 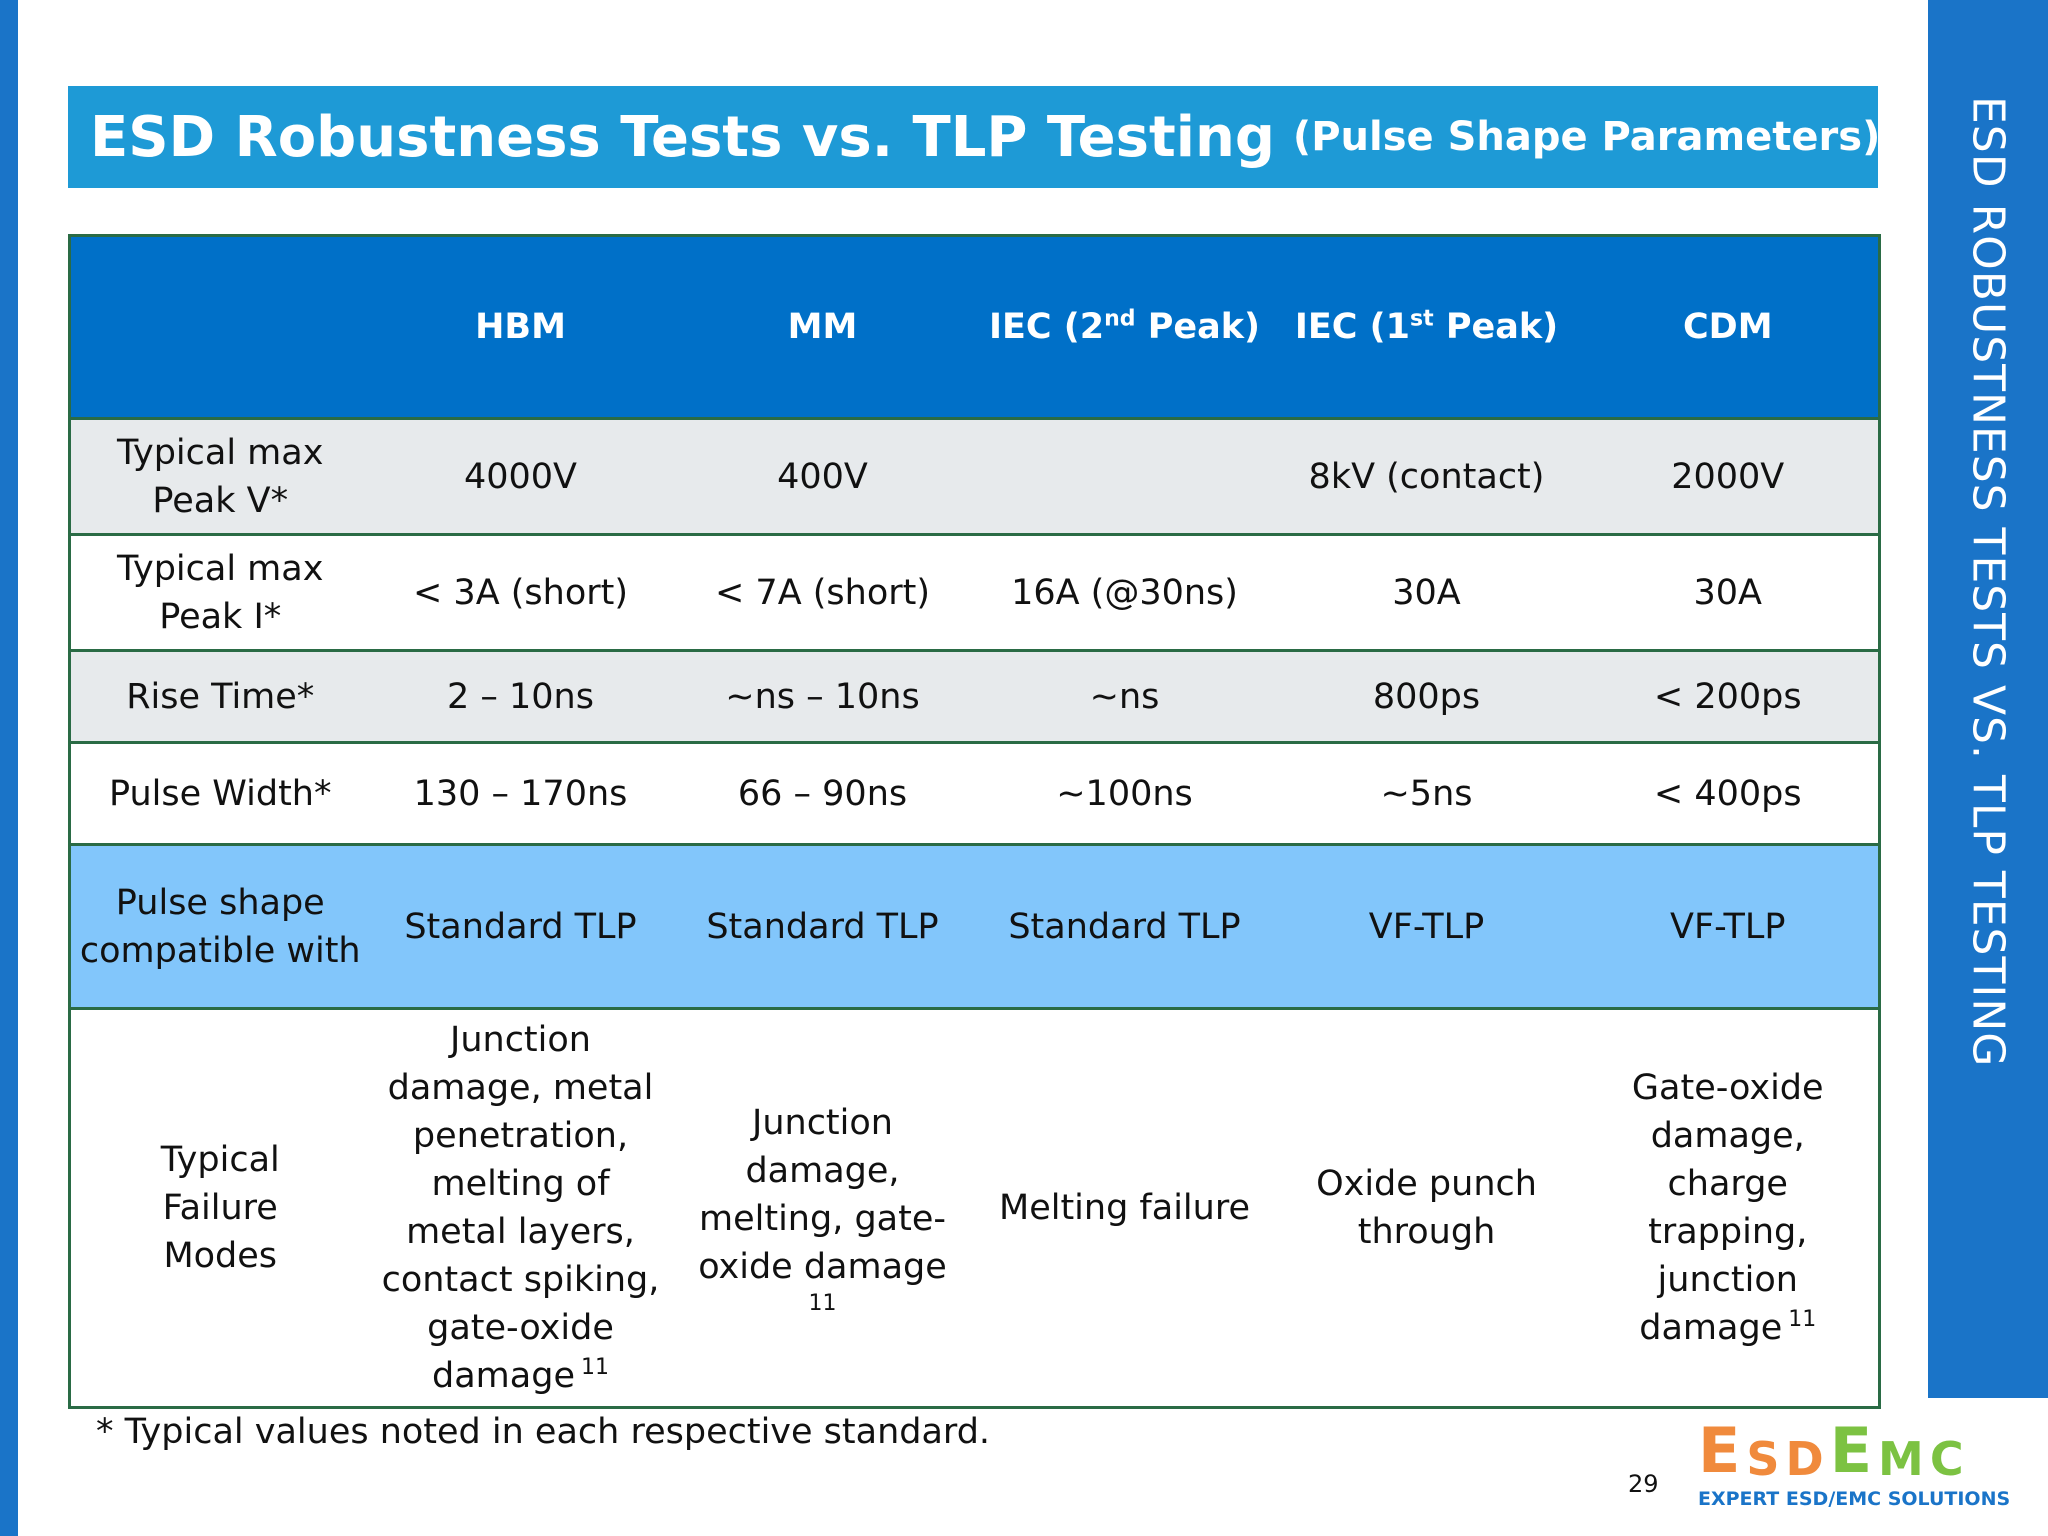 What do you see at coordinates (219, 477) in the screenshot?
I see `row-label: Typical max Peak V*` at bounding box center [219, 477].